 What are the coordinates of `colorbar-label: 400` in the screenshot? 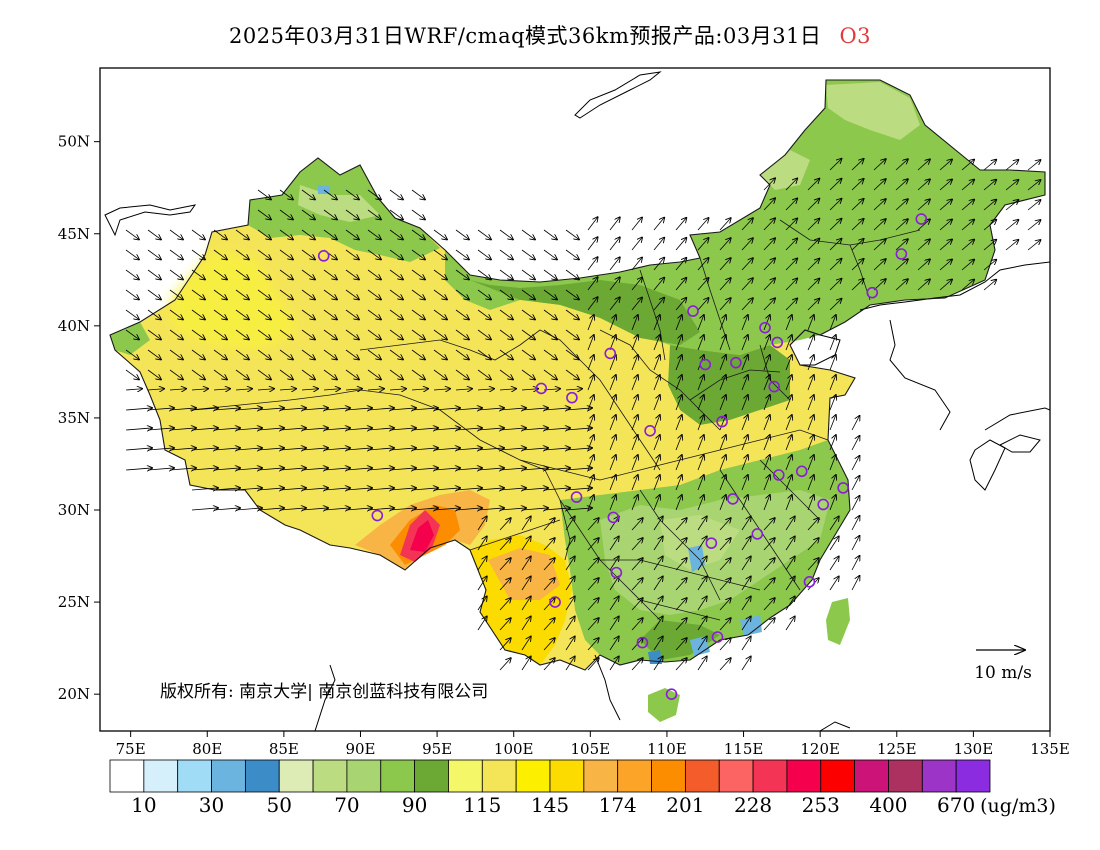 It's located at (888, 805).